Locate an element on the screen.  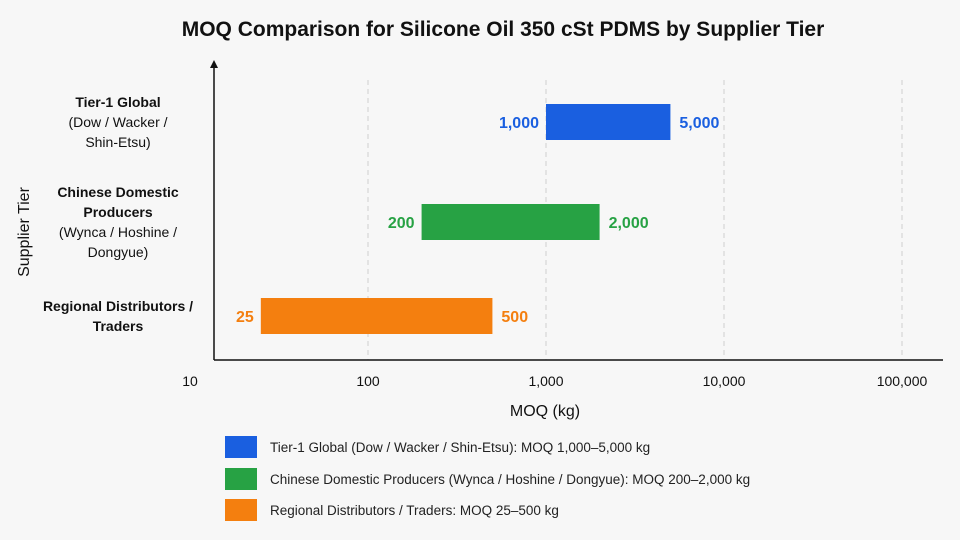
category-label-line: Chinese Domestic is located at coordinates (118, 192).